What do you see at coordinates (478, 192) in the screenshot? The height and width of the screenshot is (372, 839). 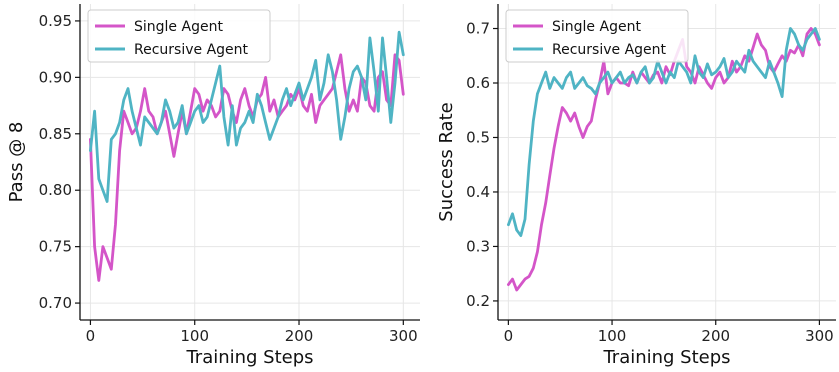 I see `y-tick-label: 0.4` at bounding box center [478, 192].